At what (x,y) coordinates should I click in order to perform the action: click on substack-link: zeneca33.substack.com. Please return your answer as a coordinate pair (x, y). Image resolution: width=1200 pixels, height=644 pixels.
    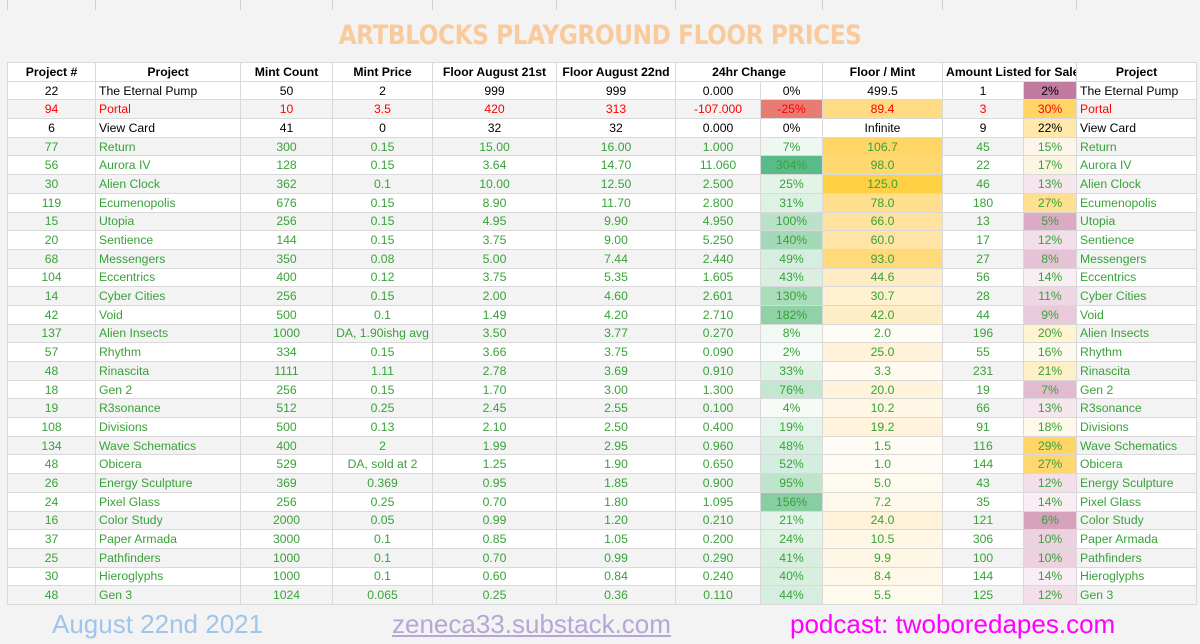
    Looking at the image, I should click on (531, 624).